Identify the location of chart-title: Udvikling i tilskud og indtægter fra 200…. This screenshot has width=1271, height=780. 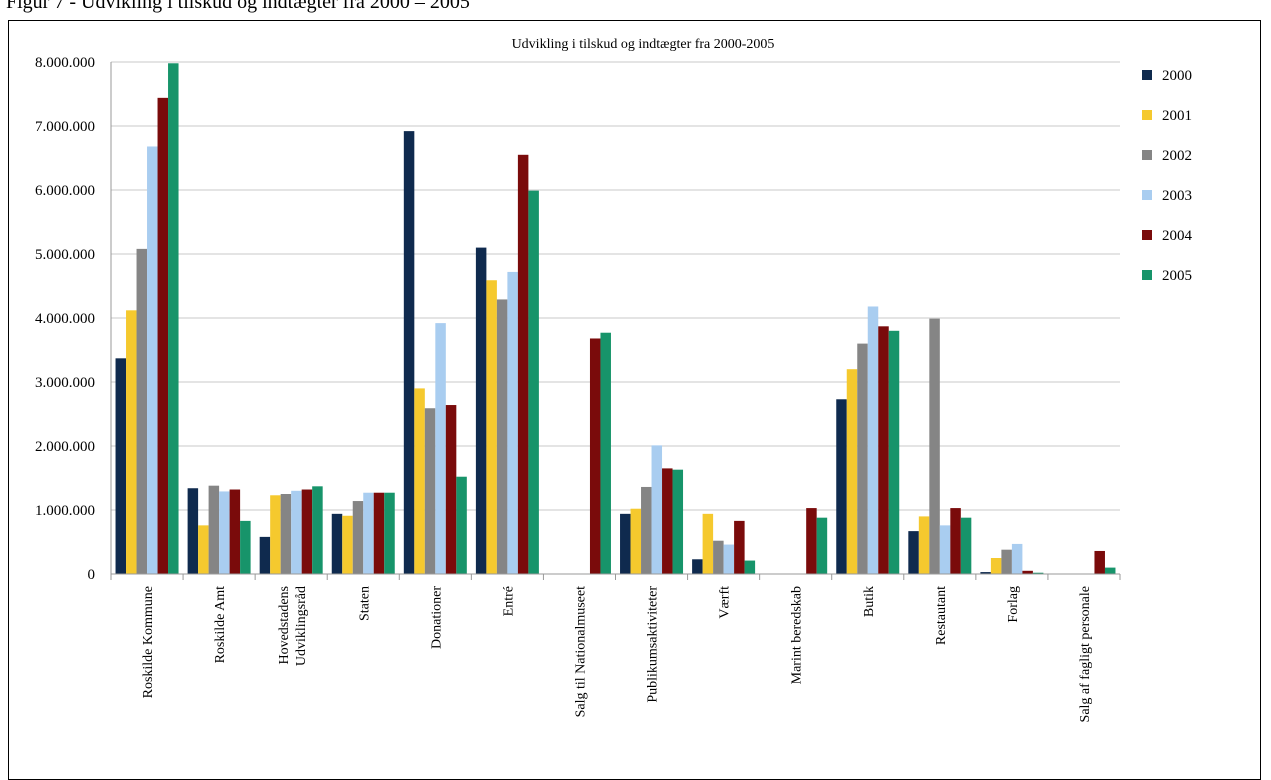
(643, 44).